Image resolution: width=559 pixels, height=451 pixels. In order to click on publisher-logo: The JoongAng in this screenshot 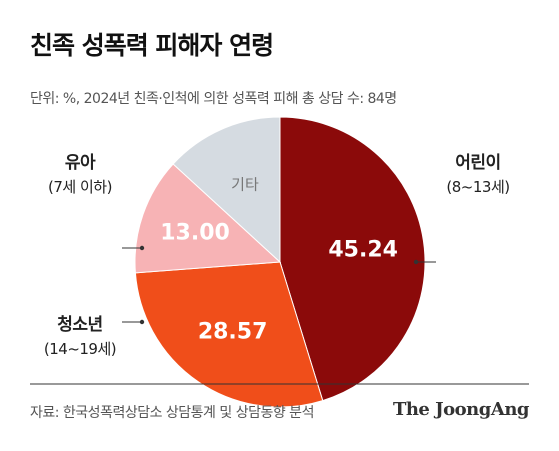, I will do `click(461, 409)`.